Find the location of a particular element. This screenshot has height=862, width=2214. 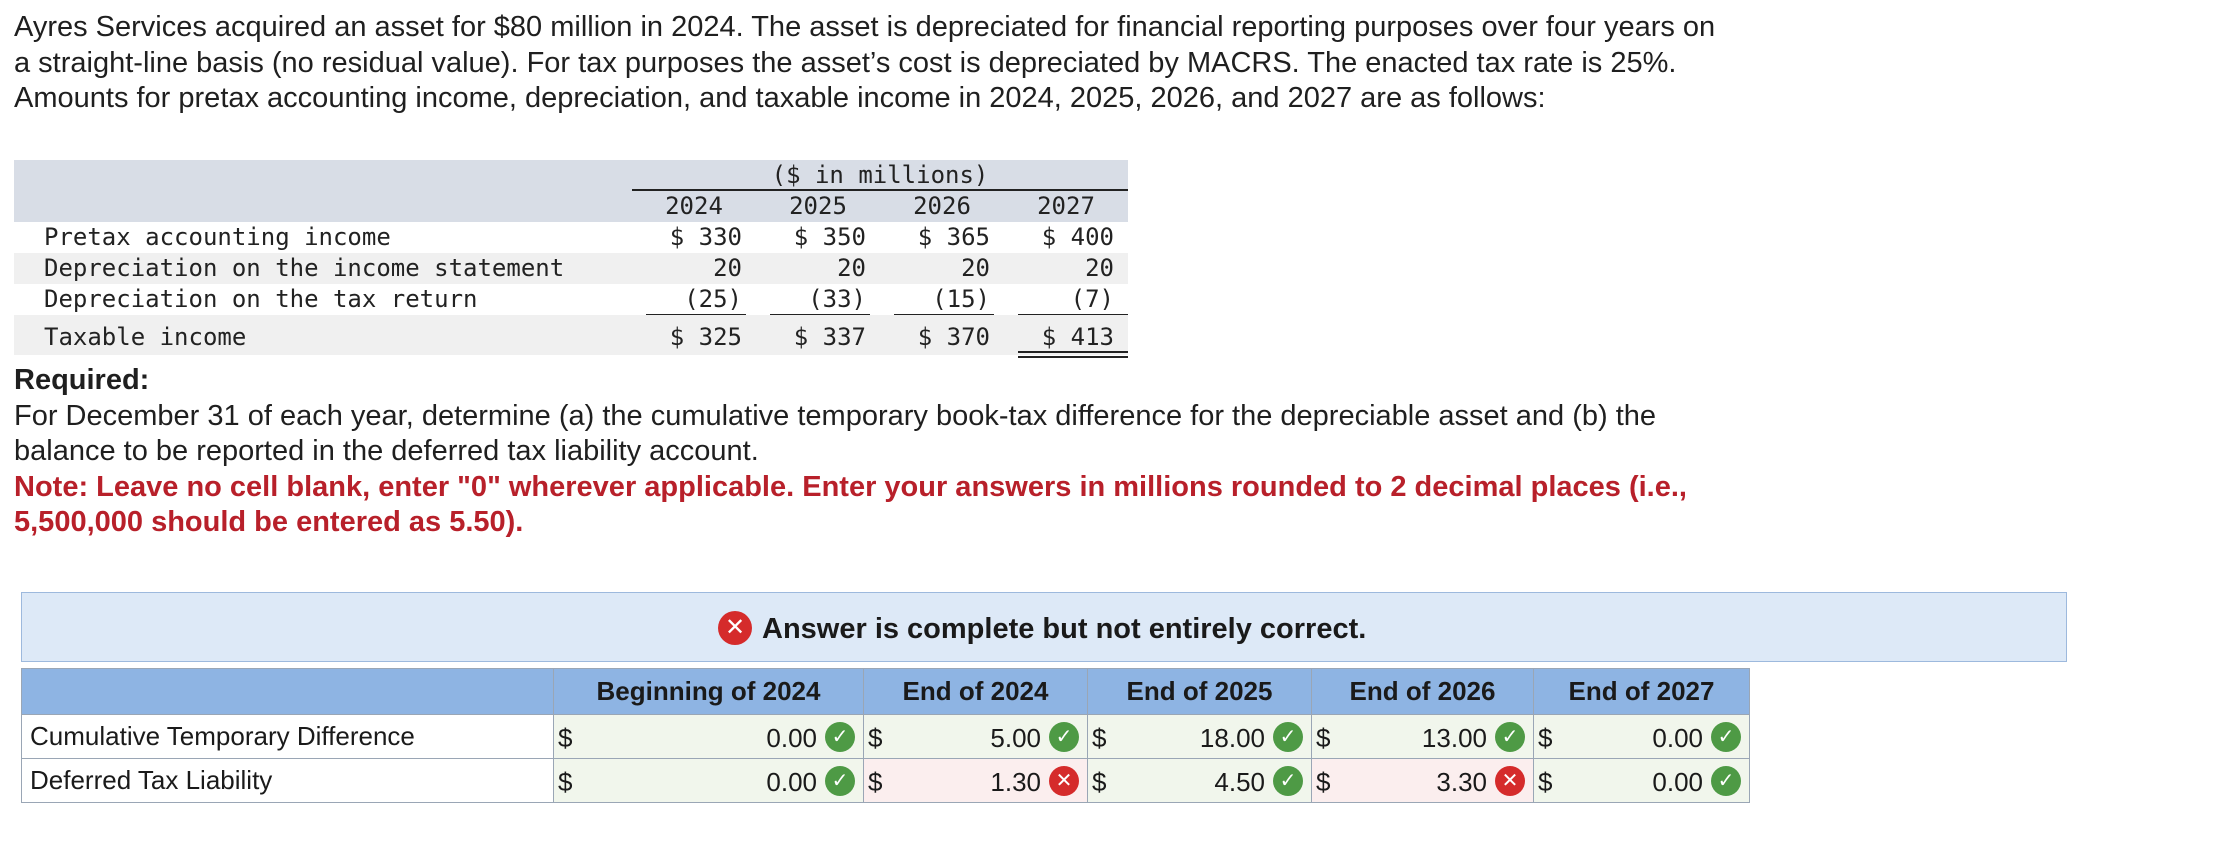

data-value: (25) is located at coordinates (713, 299).